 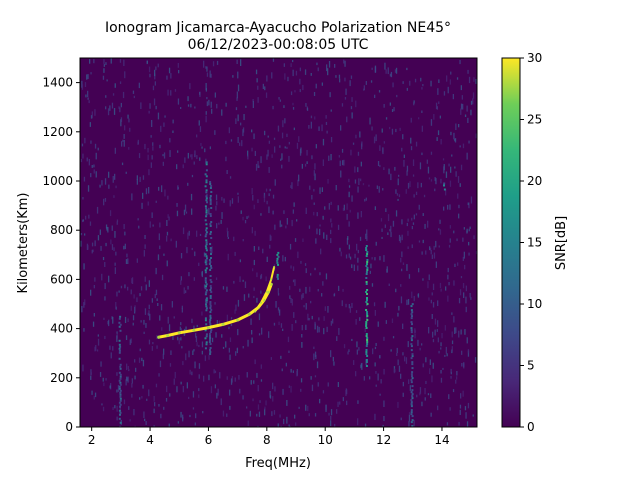 What do you see at coordinates (383, 440) in the screenshot?
I see `x-tick-label: 12` at bounding box center [383, 440].